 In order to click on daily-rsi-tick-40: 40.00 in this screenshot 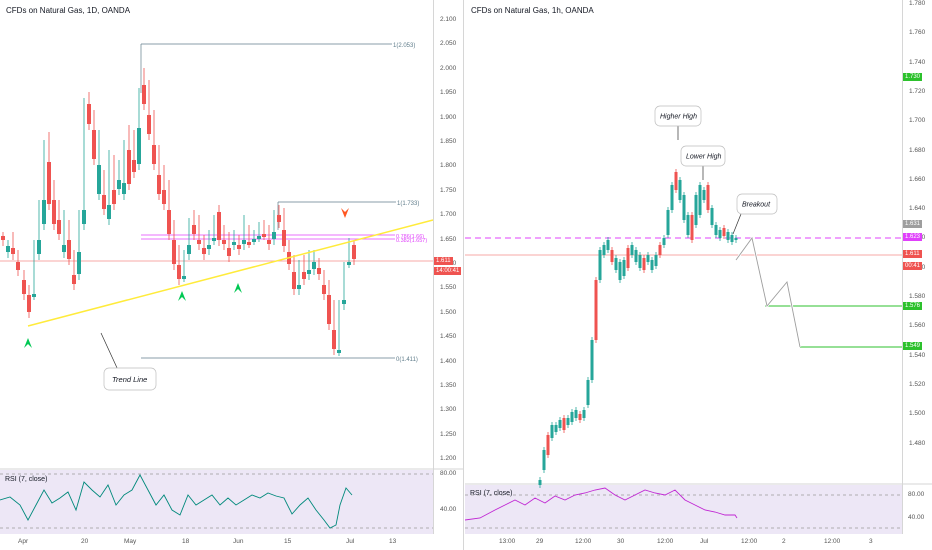, I will do `click(448, 509)`.